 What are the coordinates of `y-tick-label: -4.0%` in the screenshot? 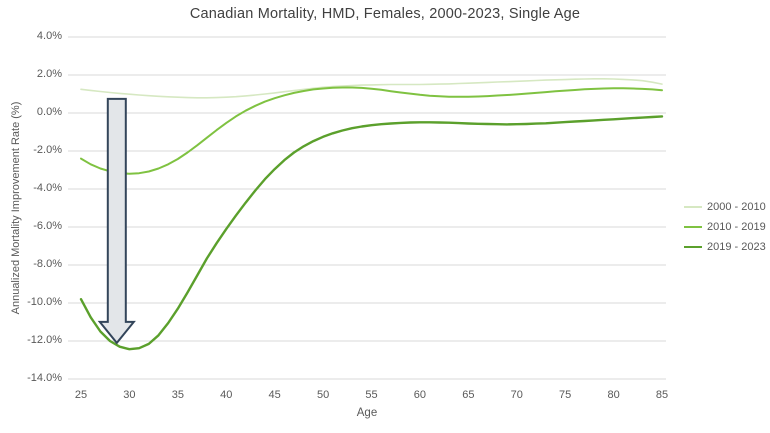 It's located at (47, 188).